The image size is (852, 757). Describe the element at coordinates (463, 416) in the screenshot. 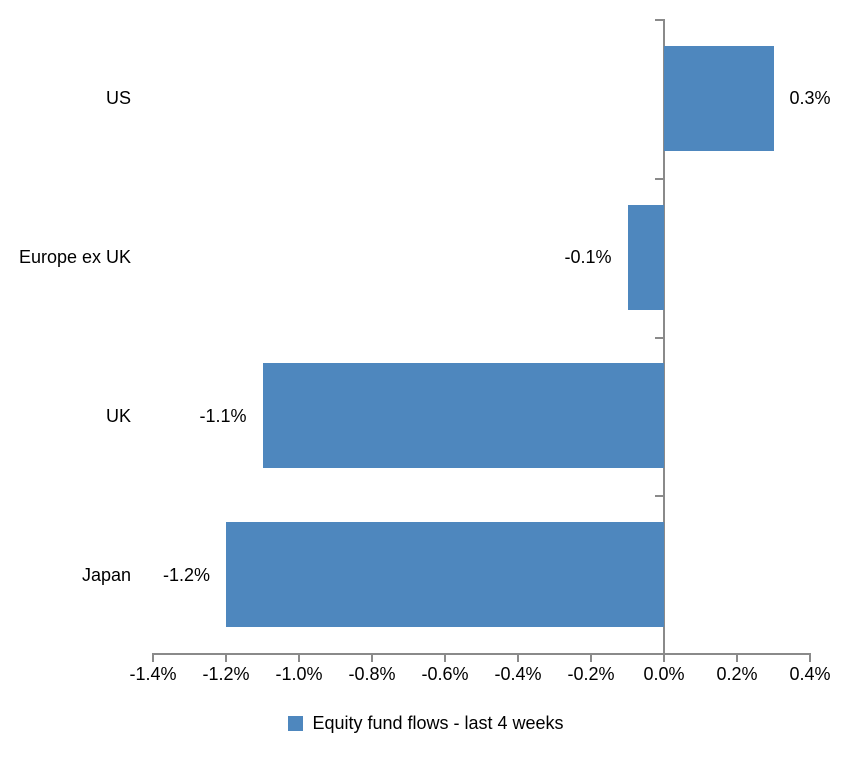

I see `bar-uk` at that location.